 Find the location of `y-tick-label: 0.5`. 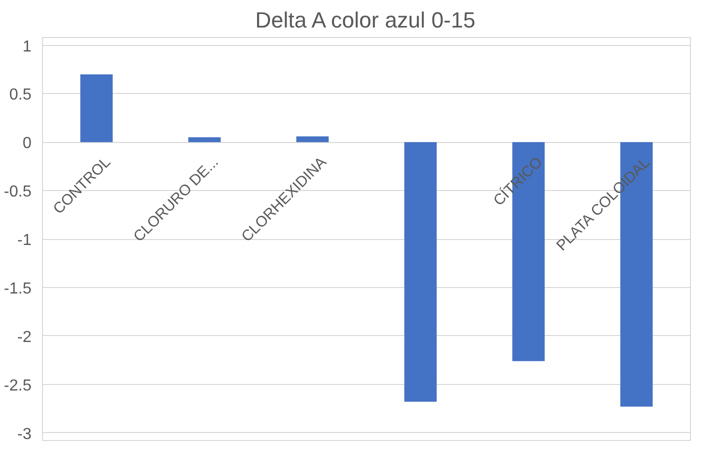

y-tick-label: 0.5 is located at coordinates (20, 95).